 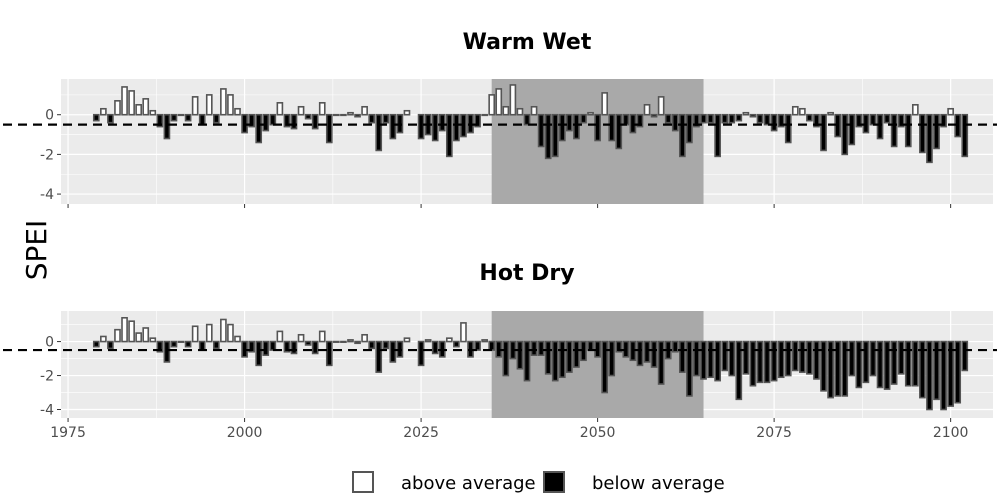 I want to click on bar-warm-wet-2017, so click(x=364, y=110).